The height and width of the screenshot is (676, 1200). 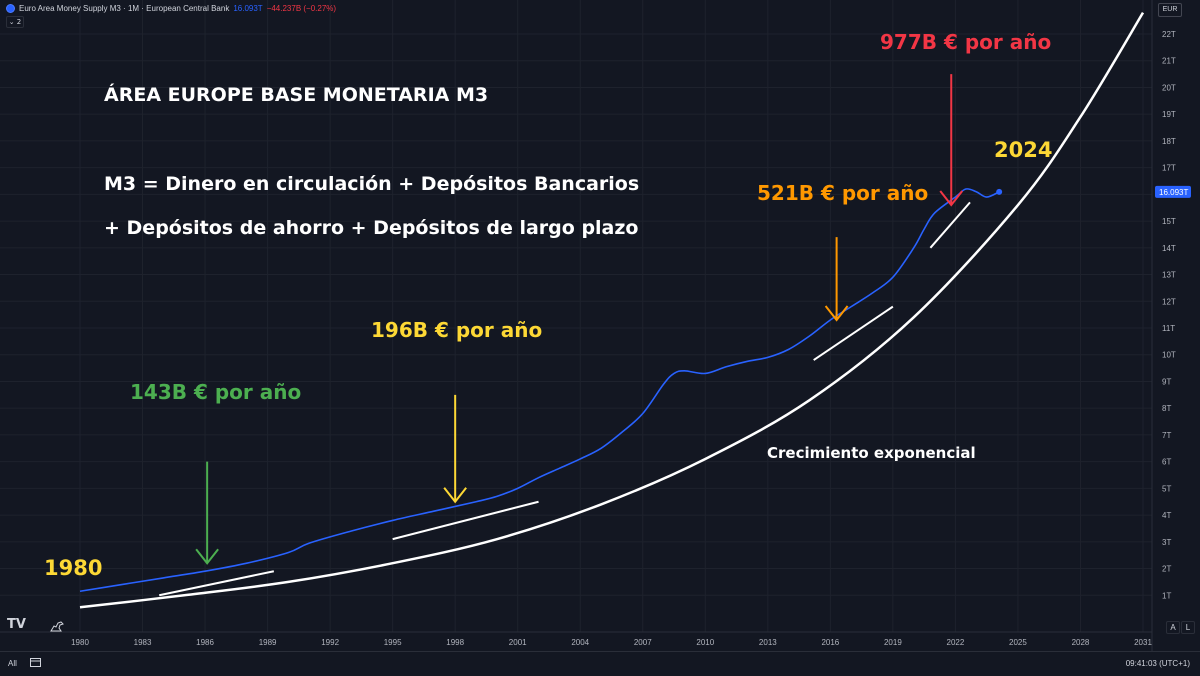 What do you see at coordinates (1166, 595) in the screenshot?
I see `y-tick-label: 1T` at bounding box center [1166, 595].